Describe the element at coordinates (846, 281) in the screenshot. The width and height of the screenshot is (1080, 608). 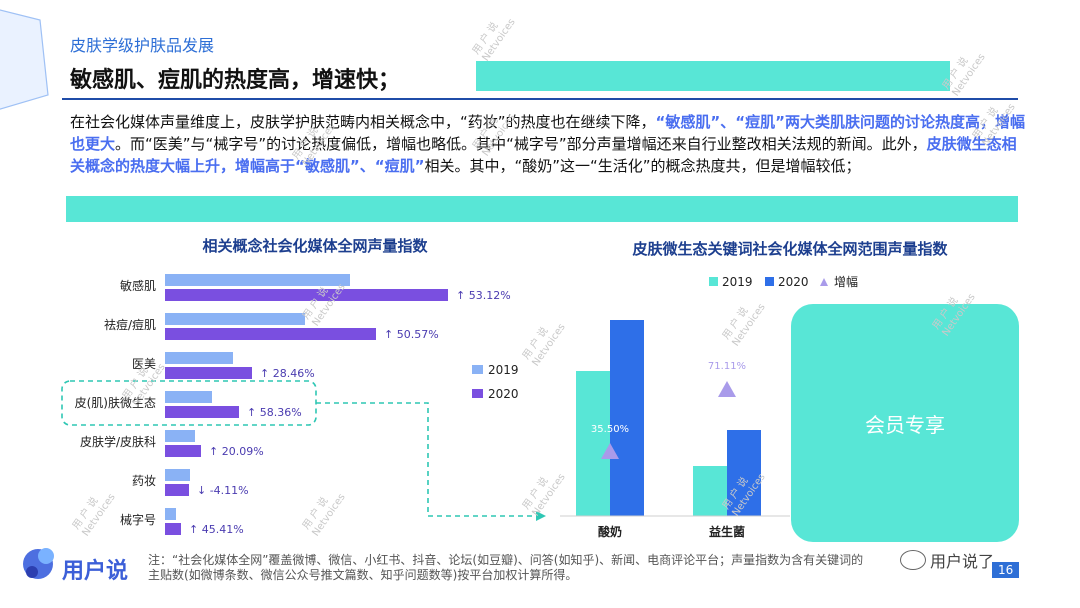
I see `legend-label-growth: 增幅` at that location.